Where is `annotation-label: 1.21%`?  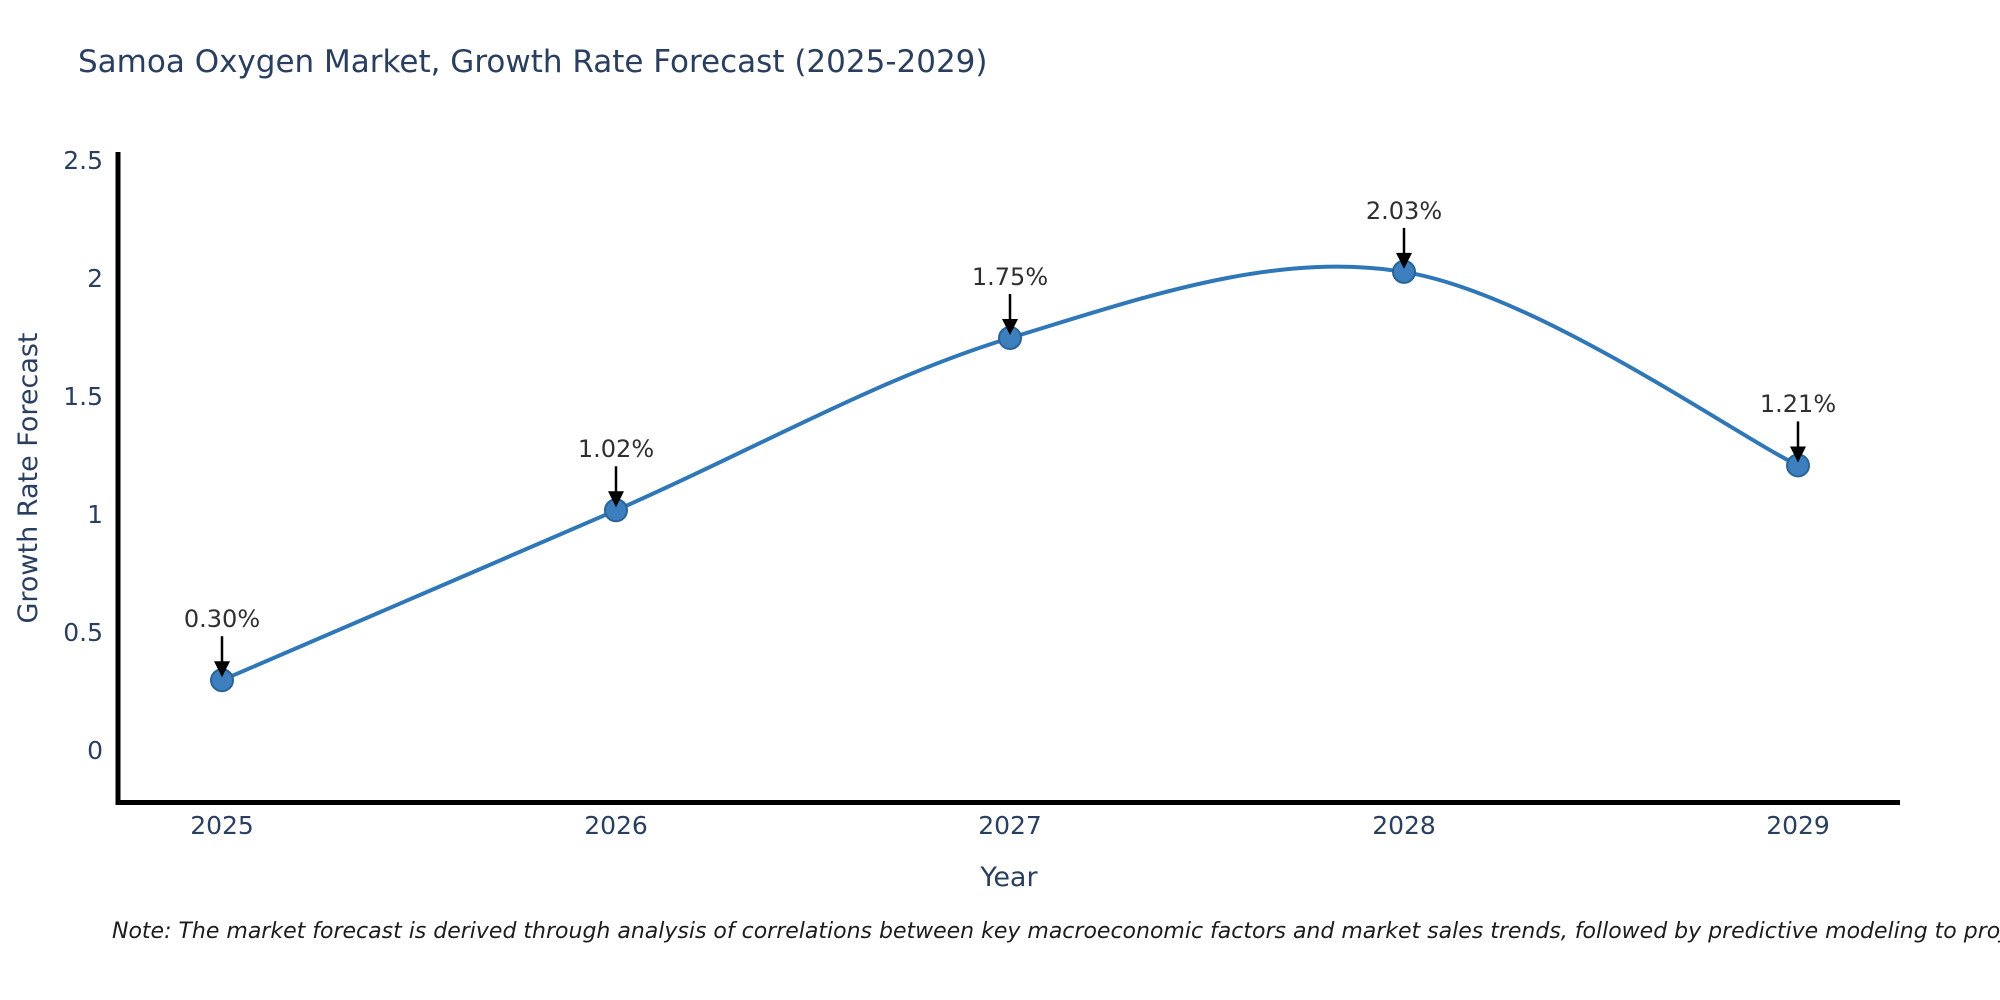 annotation-label: 1.21% is located at coordinates (1798, 404).